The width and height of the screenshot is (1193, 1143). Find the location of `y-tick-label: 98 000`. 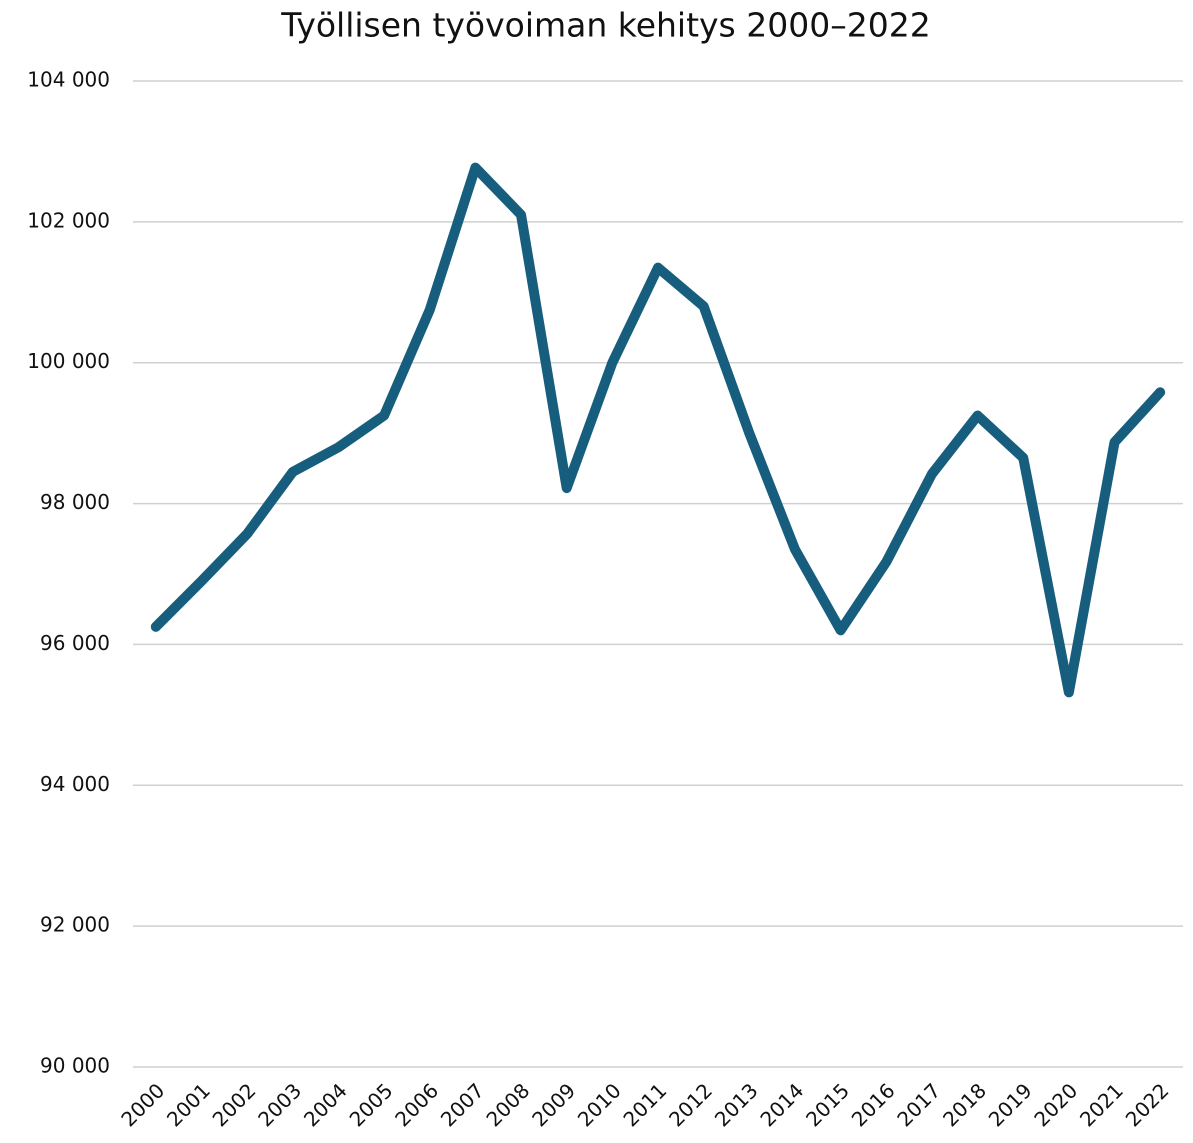

y-tick-label: 98 000 is located at coordinates (75, 502).